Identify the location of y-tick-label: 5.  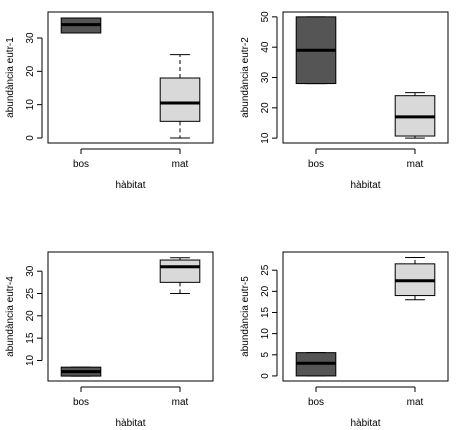
(265, 355).